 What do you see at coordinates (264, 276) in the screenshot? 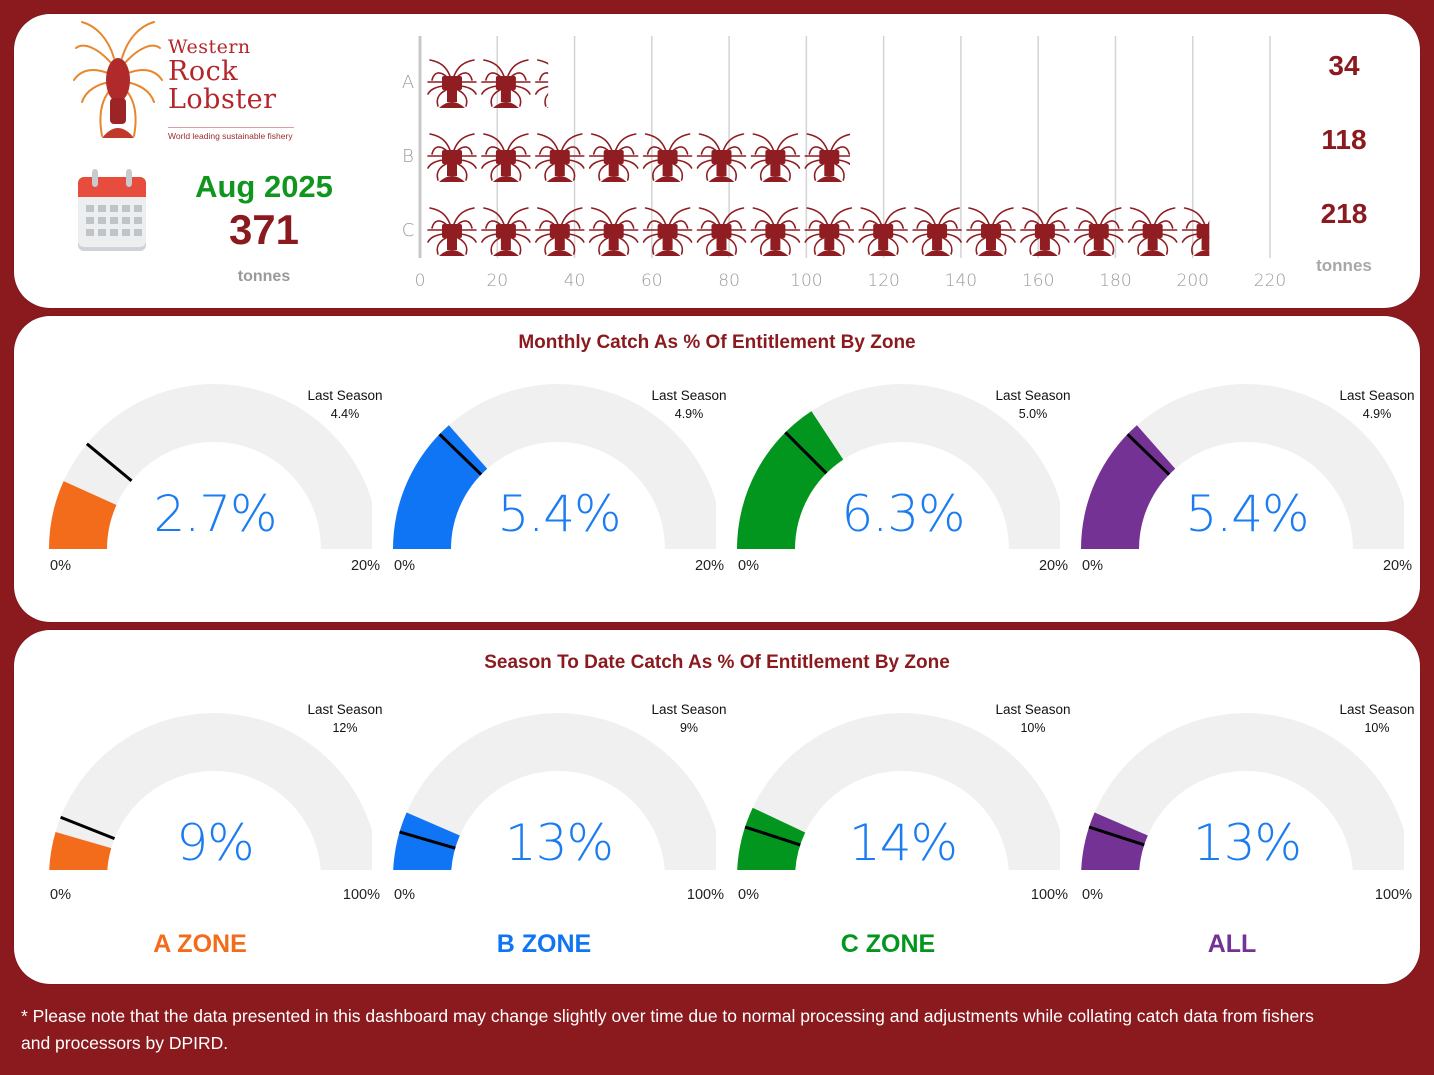
I see `total-catch-unit: tonnes` at bounding box center [264, 276].